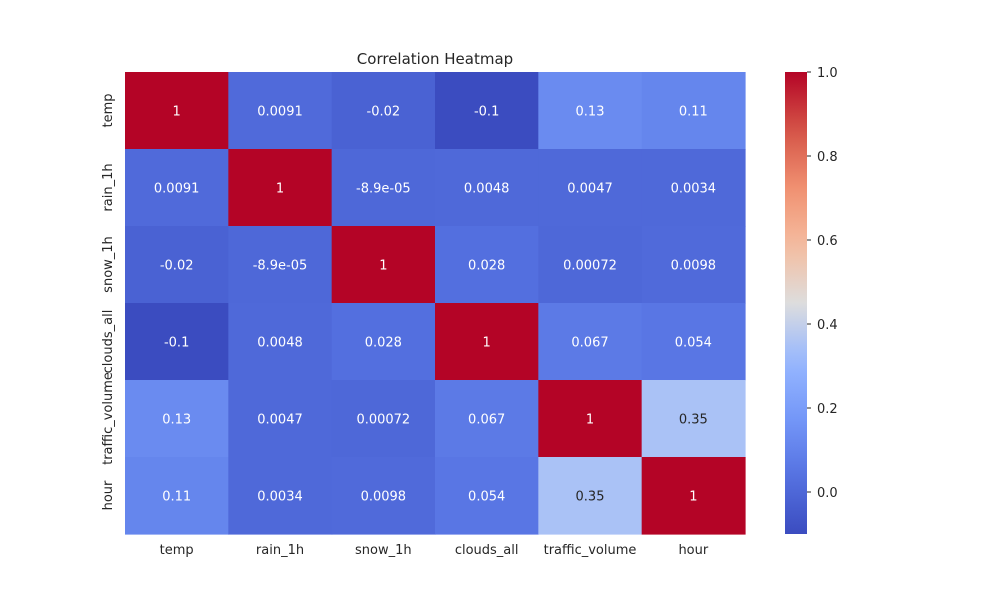 Image resolution: width=1000 pixels, height=600 pixels. I want to click on x-tick-label: snow_1h, so click(383, 550).